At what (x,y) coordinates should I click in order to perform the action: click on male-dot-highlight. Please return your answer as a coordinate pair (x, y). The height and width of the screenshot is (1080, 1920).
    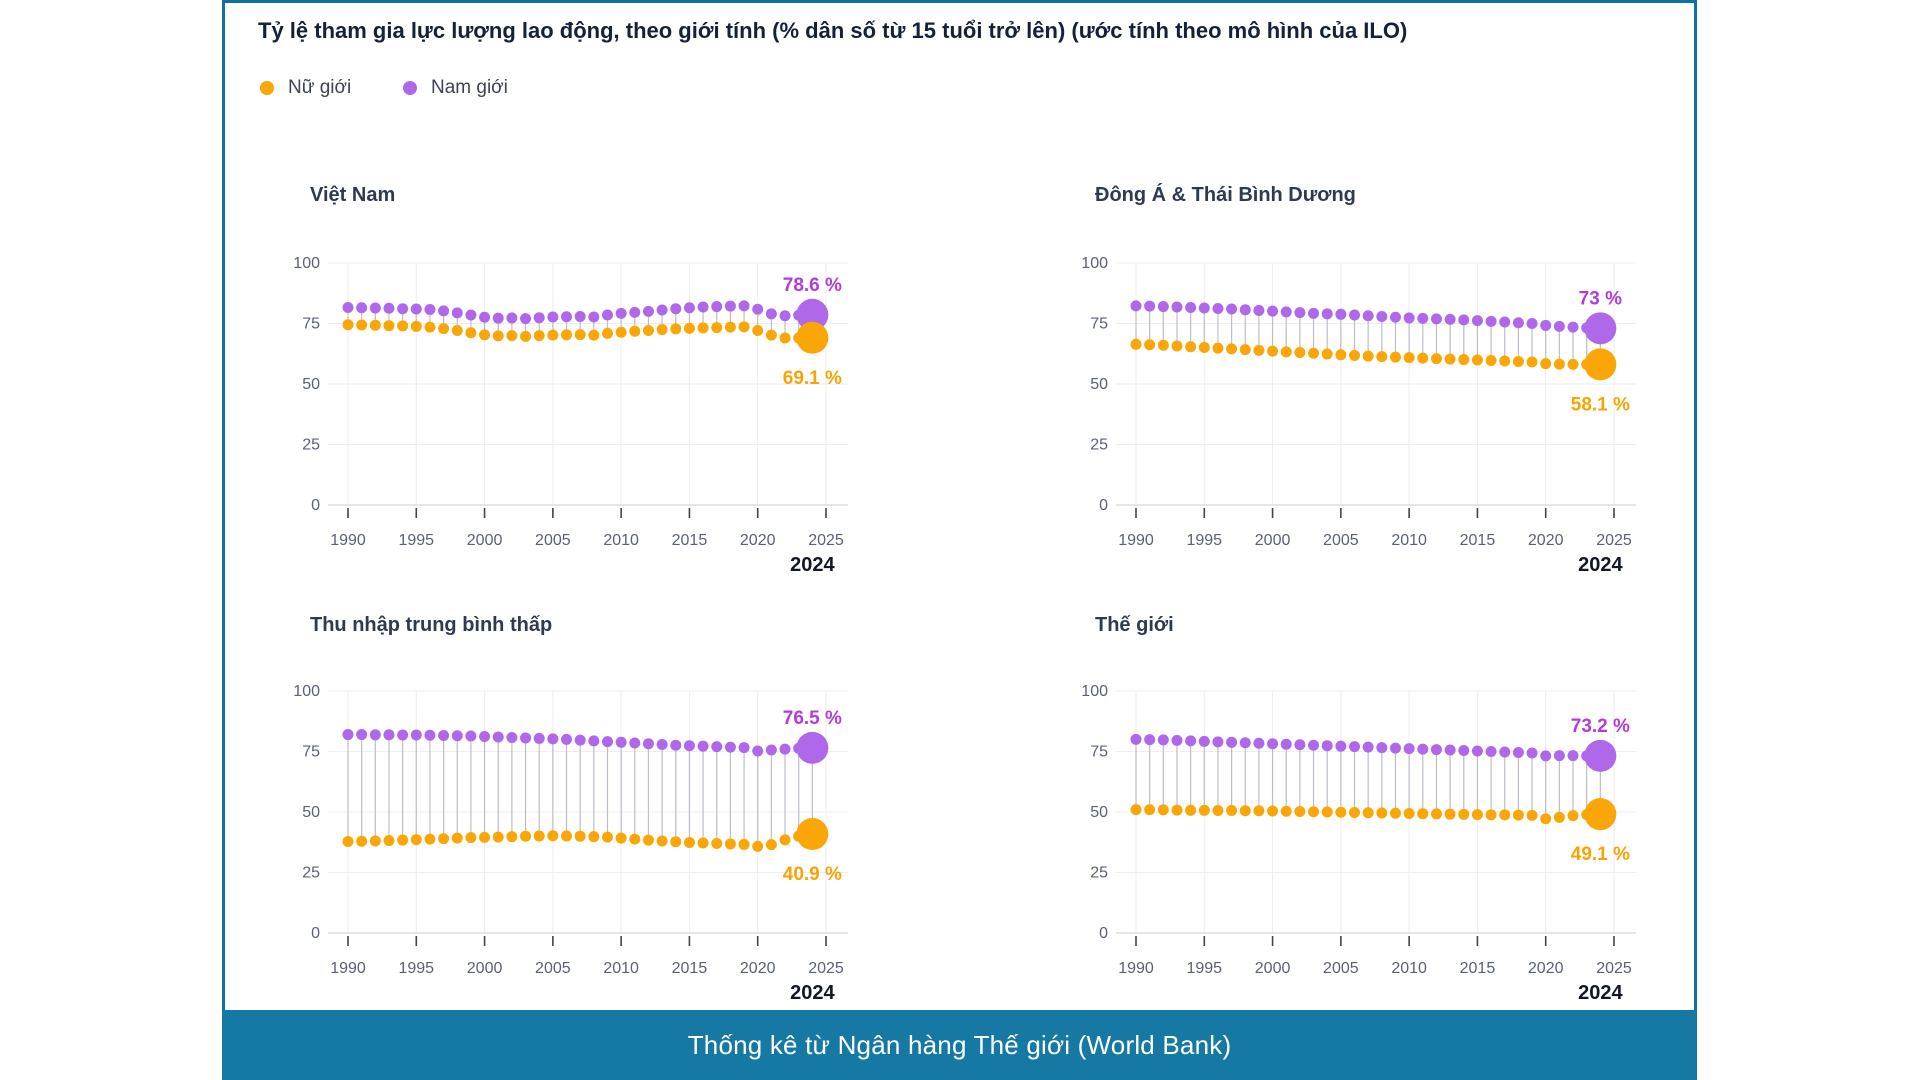
    Looking at the image, I should click on (812, 747).